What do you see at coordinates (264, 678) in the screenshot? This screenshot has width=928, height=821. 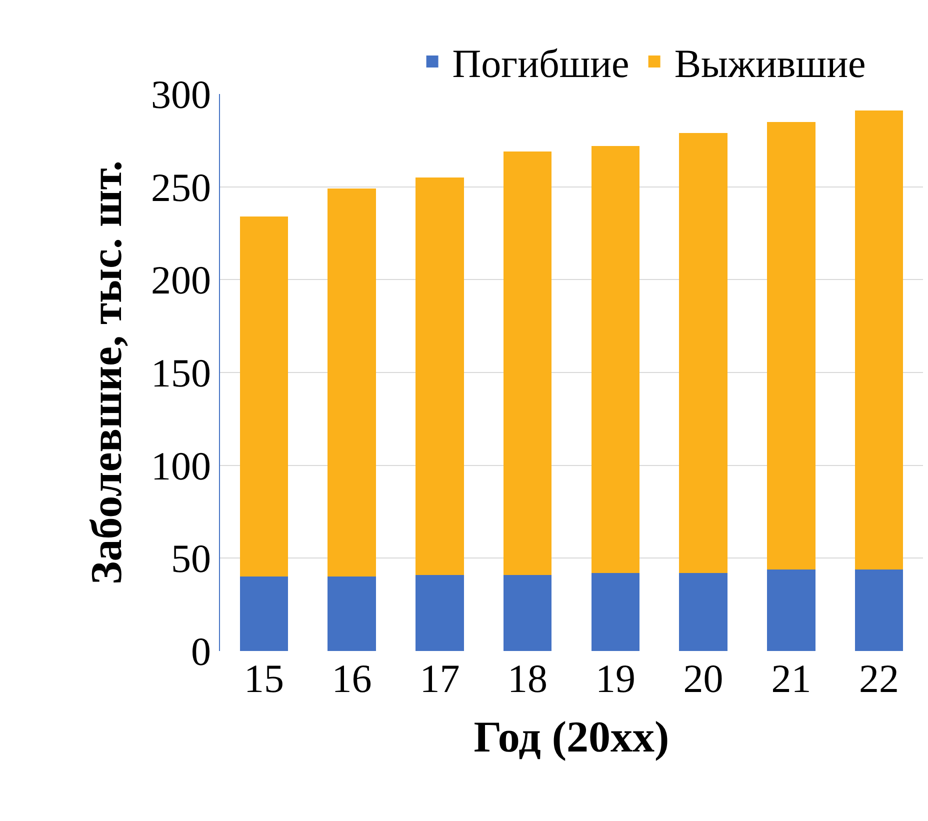 I see `x-tick-label: 15` at bounding box center [264, 678].